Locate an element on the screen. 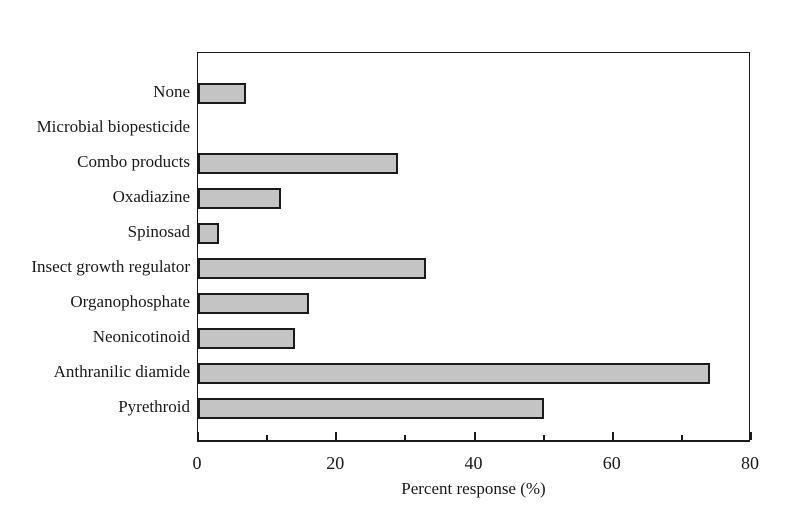 The width and height of the screenshot is (800, 509). x-axis-tick-label: 80 is located at coordinates (750, 463).